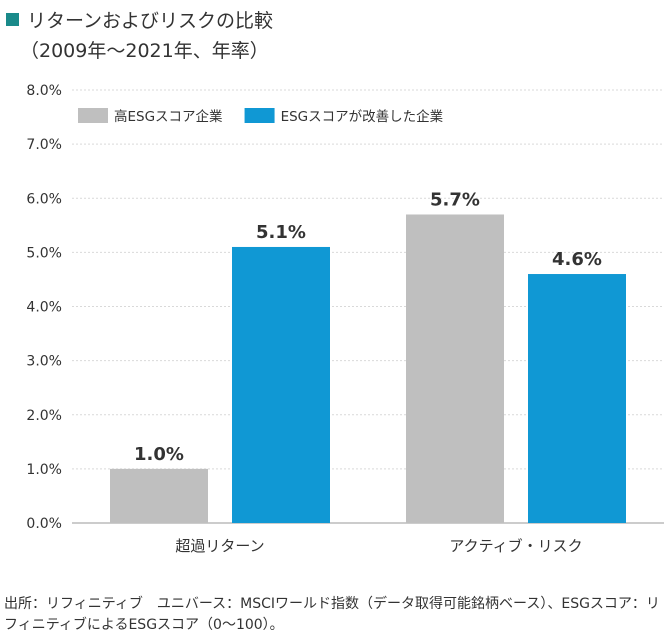  I want to click on x-tick-label: アクティブ・リスク, so click(515, 546).